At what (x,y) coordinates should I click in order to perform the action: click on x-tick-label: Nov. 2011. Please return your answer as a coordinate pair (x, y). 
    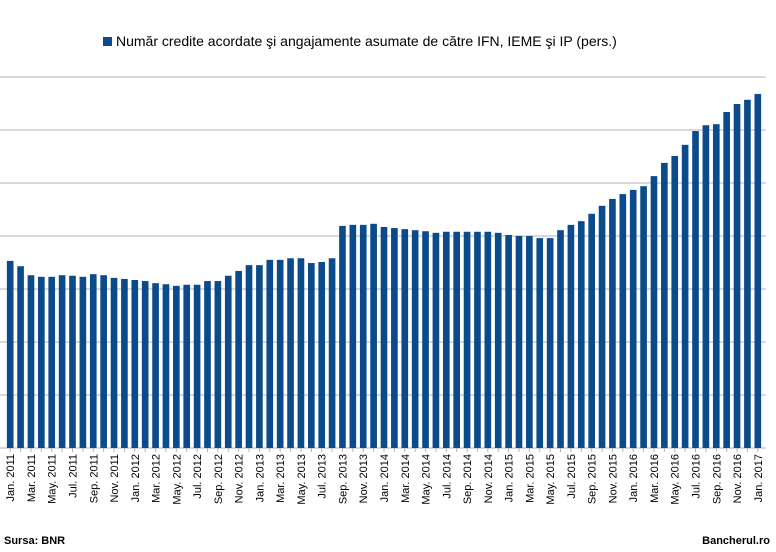
    Looking at the image, I should click on (115, 478).